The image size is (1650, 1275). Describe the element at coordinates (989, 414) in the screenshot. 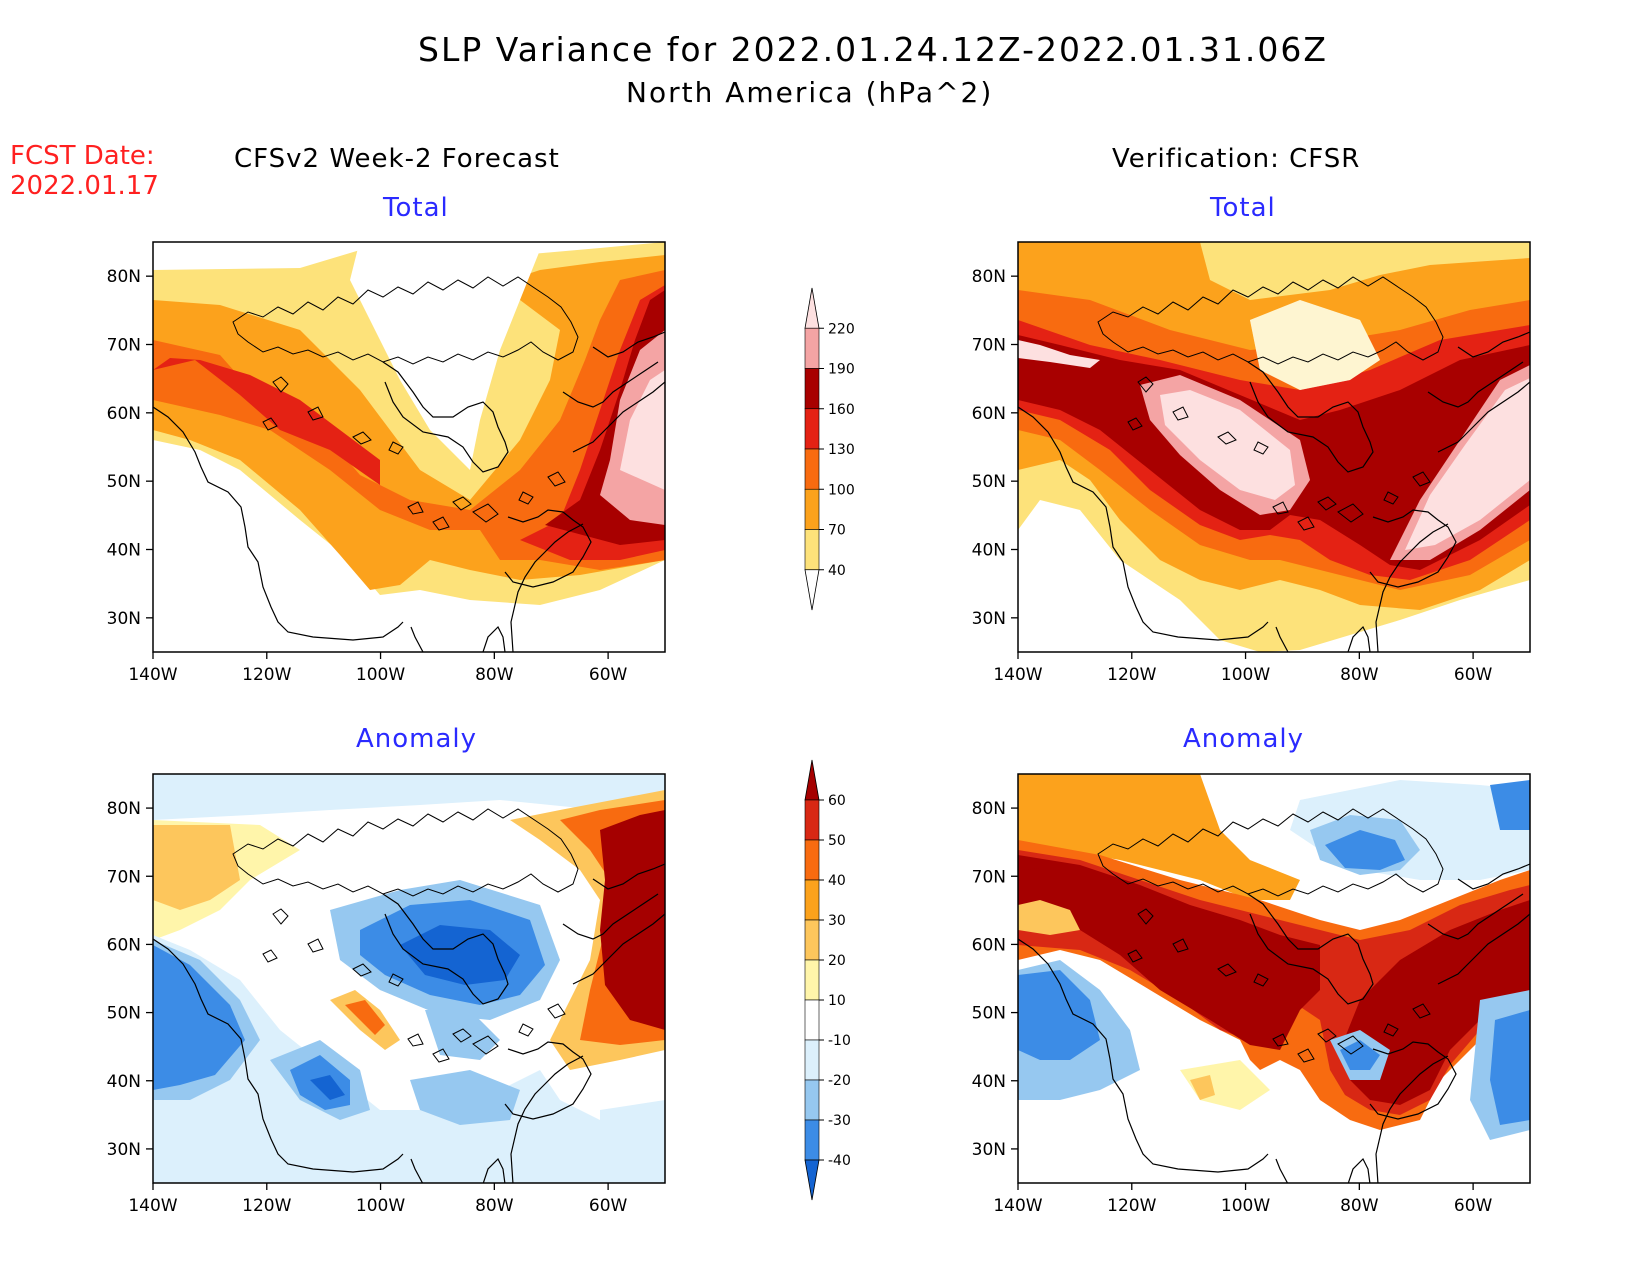

I see `lat-tick-label-verification-total: 60N` at that location.